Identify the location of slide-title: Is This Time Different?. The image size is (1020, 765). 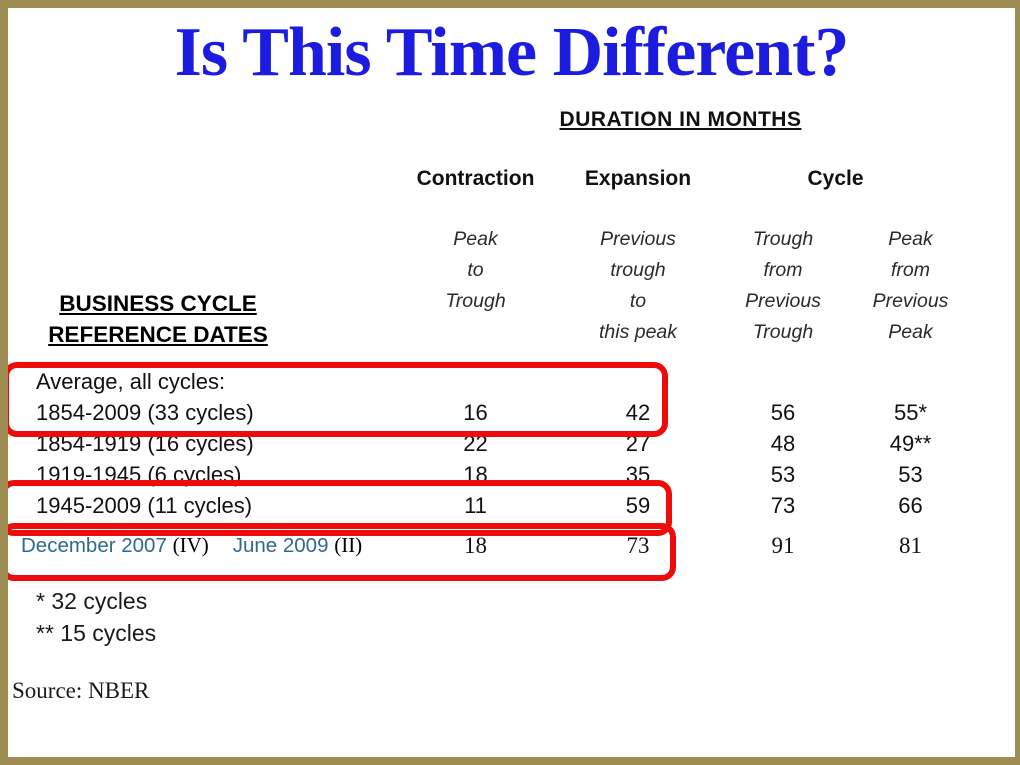
(512, 52).